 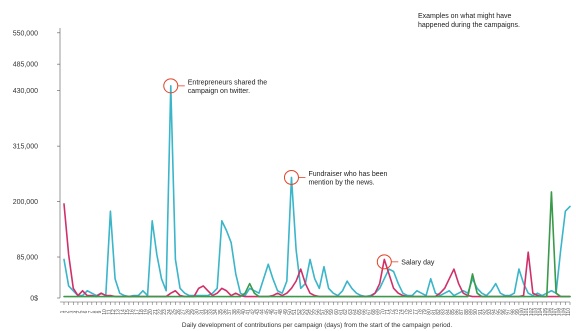 What do you see at coordinates (537, 312) in the screenshot?
I see `x-tick-label: 103` at bounding box center [537, 312].